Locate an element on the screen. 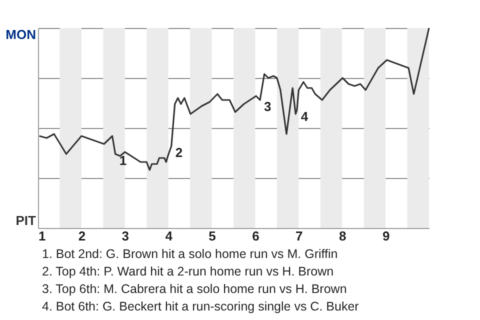 This screenshot has height=320, width=480. x-tick-label: 8 is located at coordinates (342, 236).